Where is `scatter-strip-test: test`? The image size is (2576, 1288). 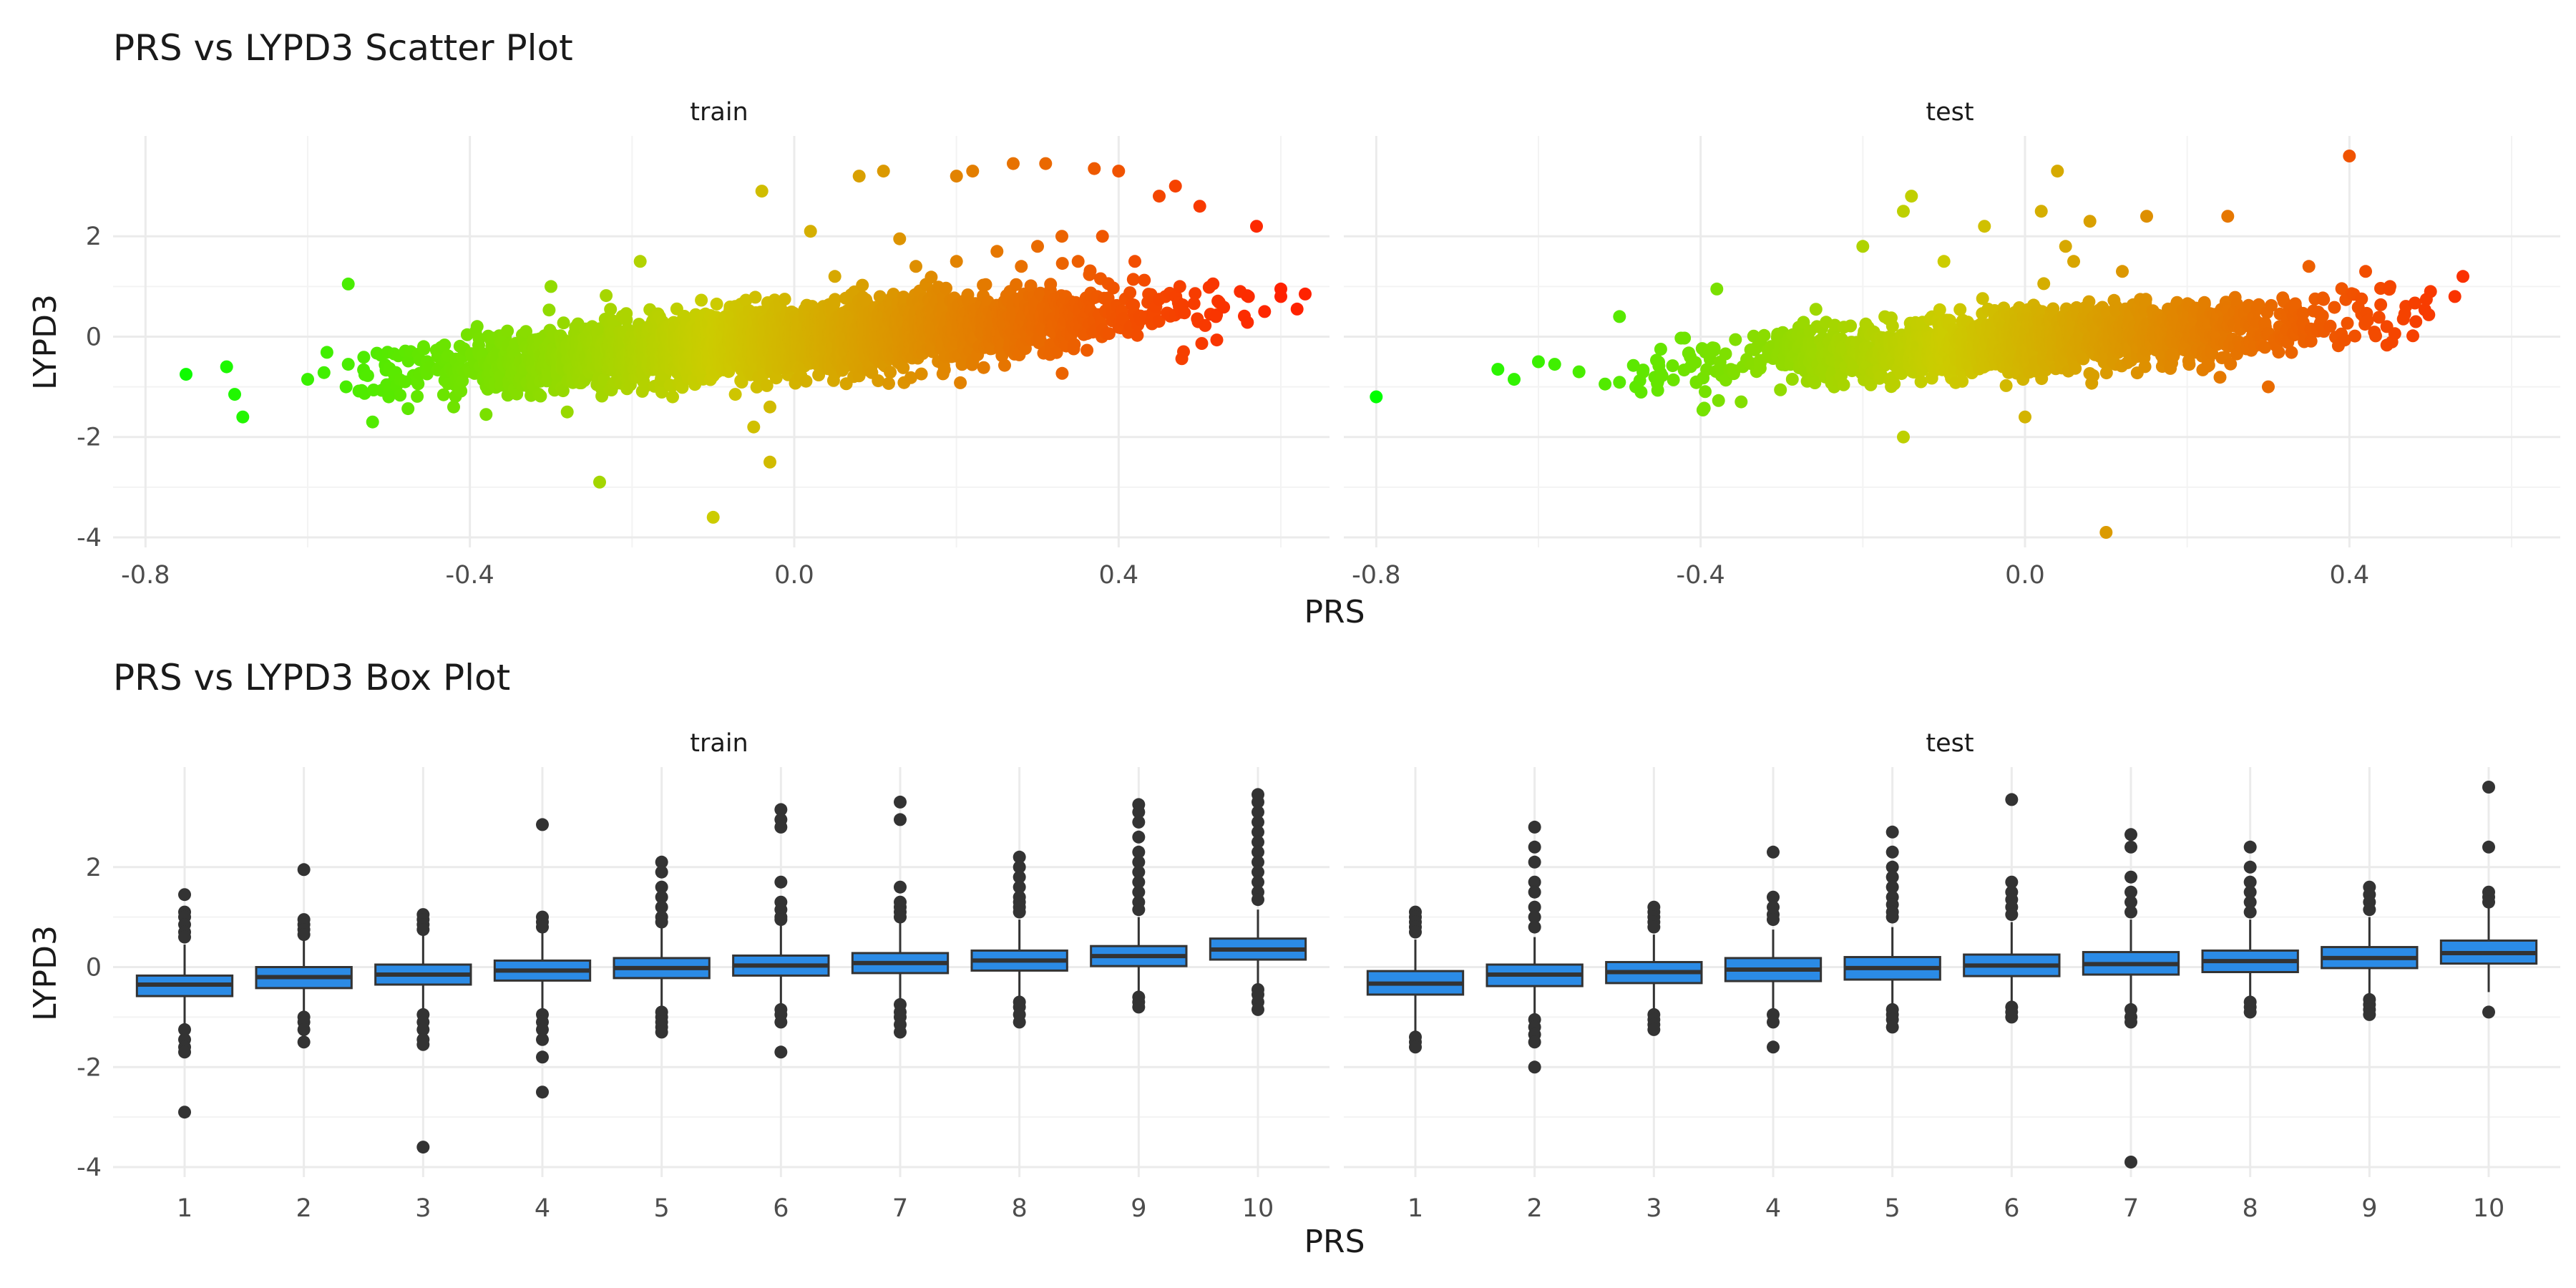
scatter-strip-test: test is located at coordinates (1950, 112).